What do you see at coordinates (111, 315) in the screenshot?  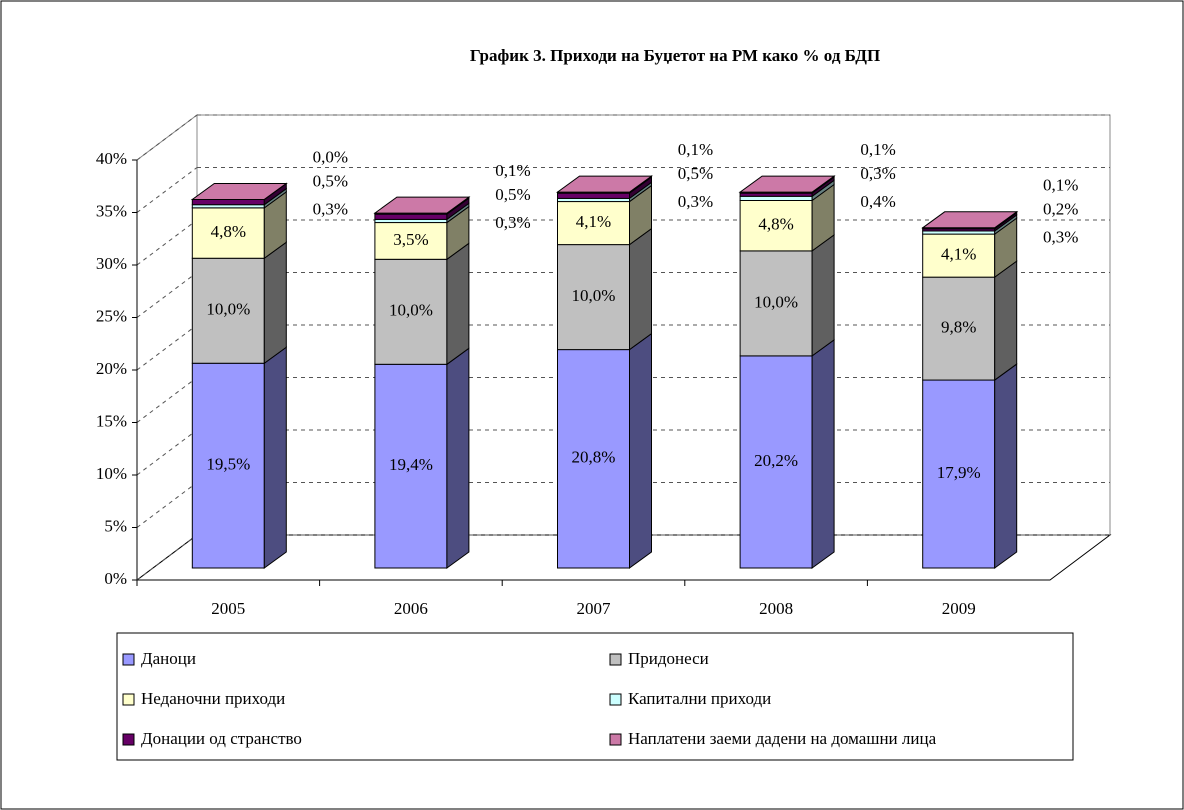 I see `y-tick-label: 25%` at bounding box center [111, 315].